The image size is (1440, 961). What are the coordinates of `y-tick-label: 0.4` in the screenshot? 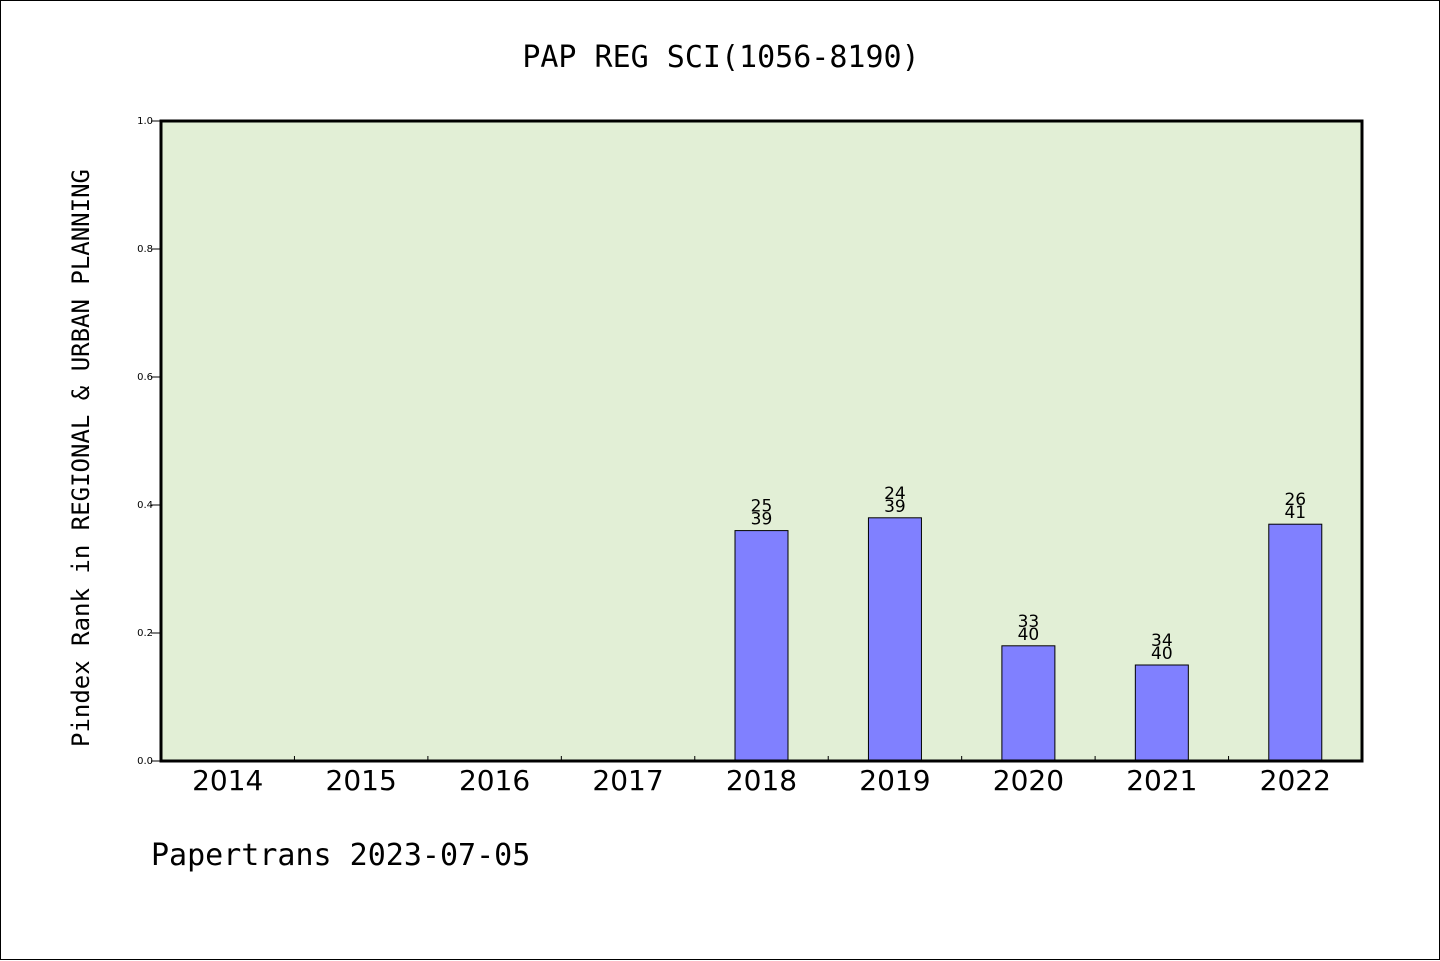 It's located at (145, 505).